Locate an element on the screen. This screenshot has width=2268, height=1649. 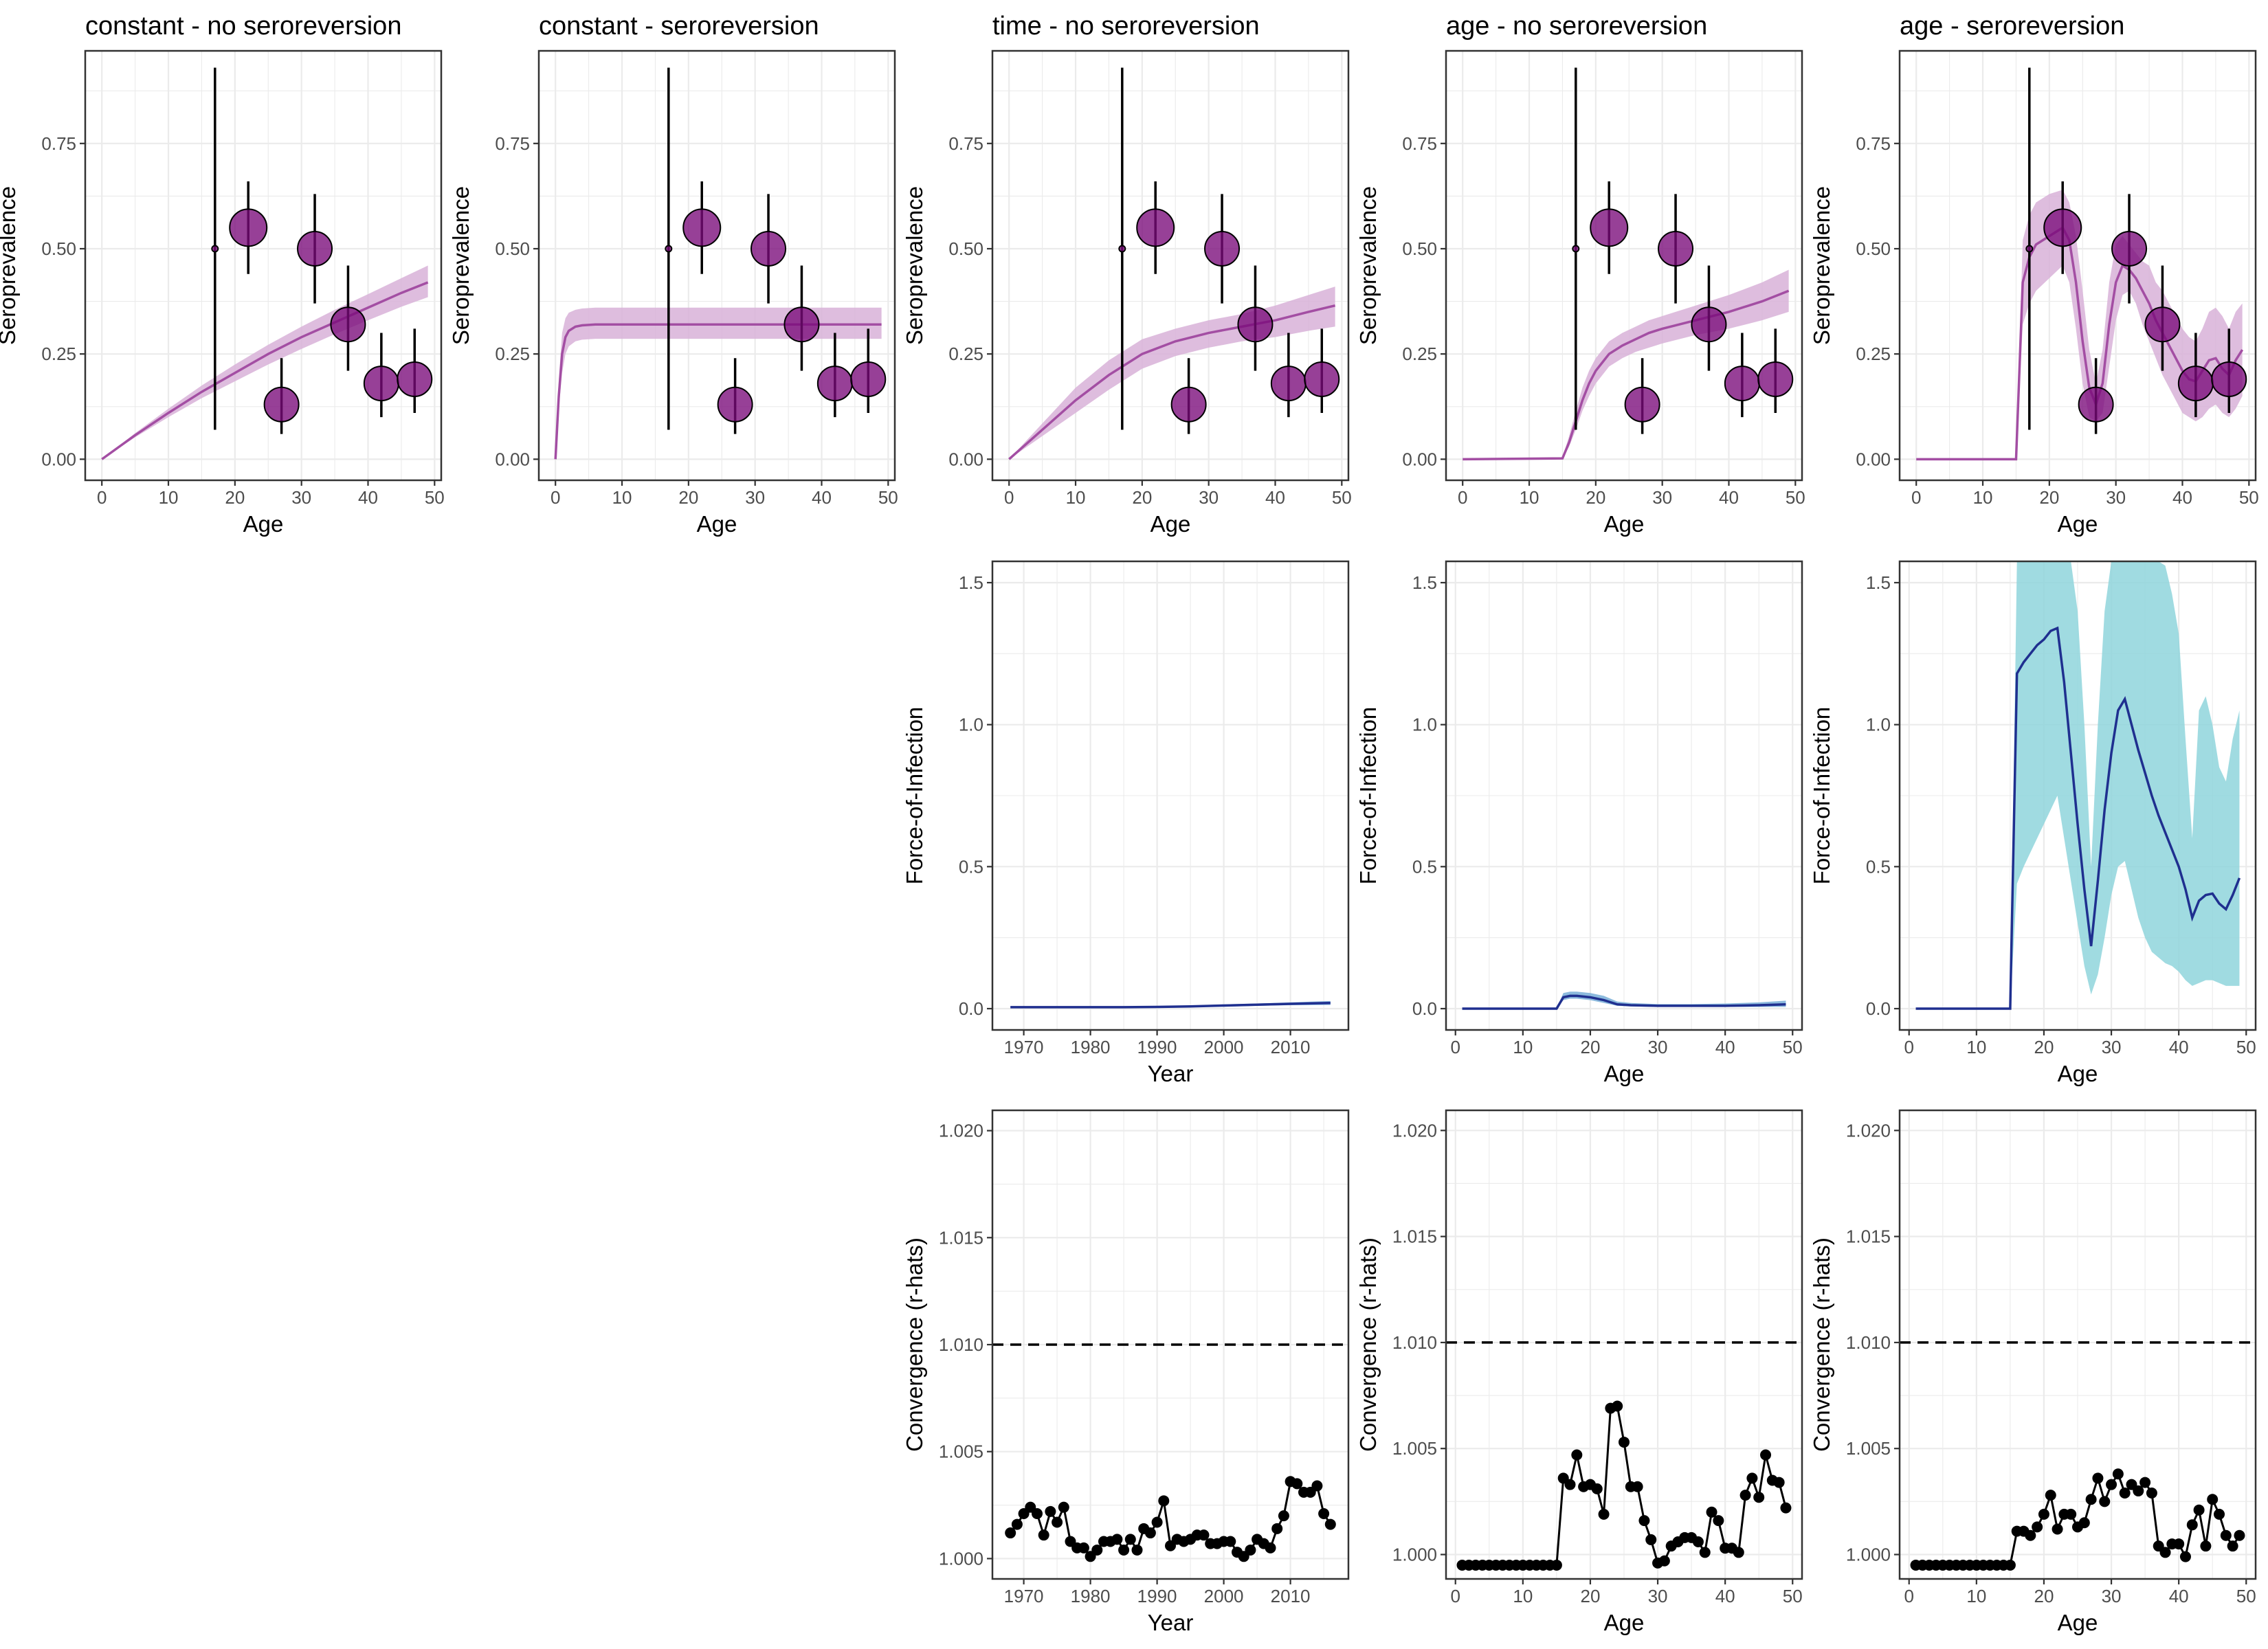
y-tick-label: 1.5 is located at coordinates (1424, 582).